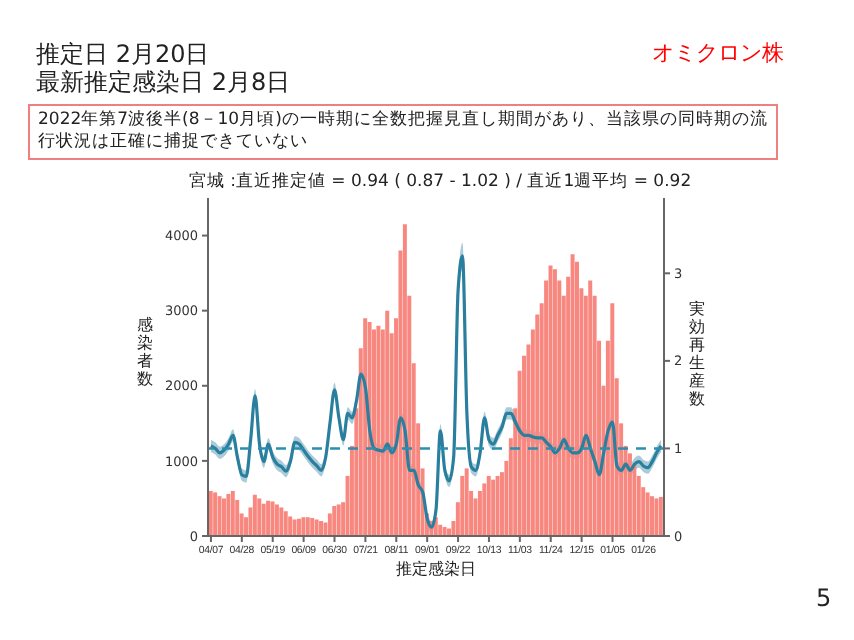  I want to click on x-axis-title: 推定感染日, so click(436, 569).